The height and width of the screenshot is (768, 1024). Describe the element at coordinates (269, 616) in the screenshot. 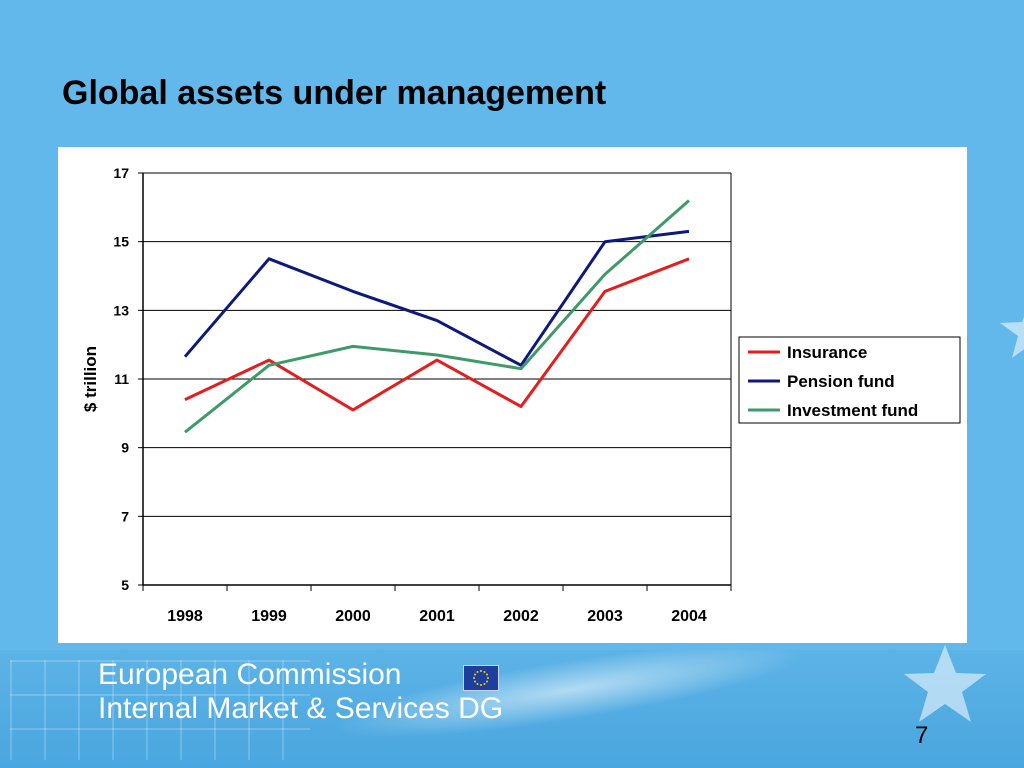

I see `x-tick-label: 1999` at that location.